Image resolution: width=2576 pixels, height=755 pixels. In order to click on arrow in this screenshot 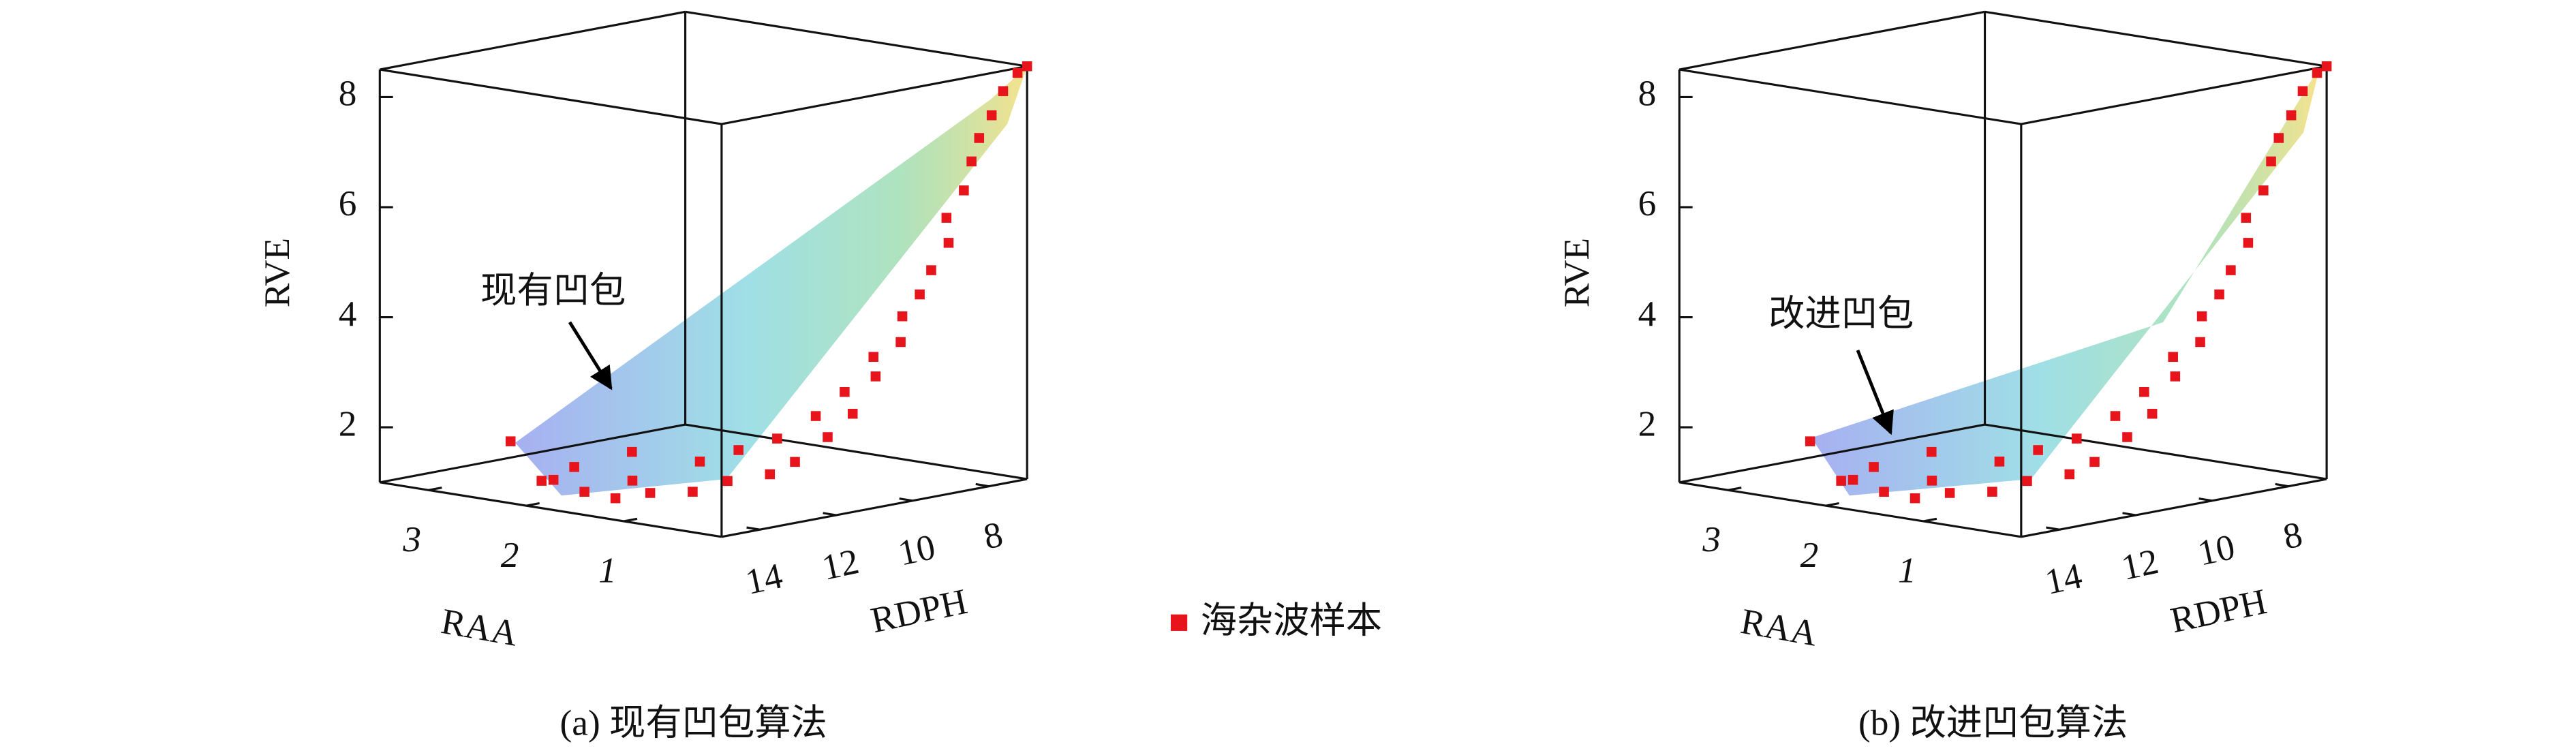, I will do `click(590, 355)`.